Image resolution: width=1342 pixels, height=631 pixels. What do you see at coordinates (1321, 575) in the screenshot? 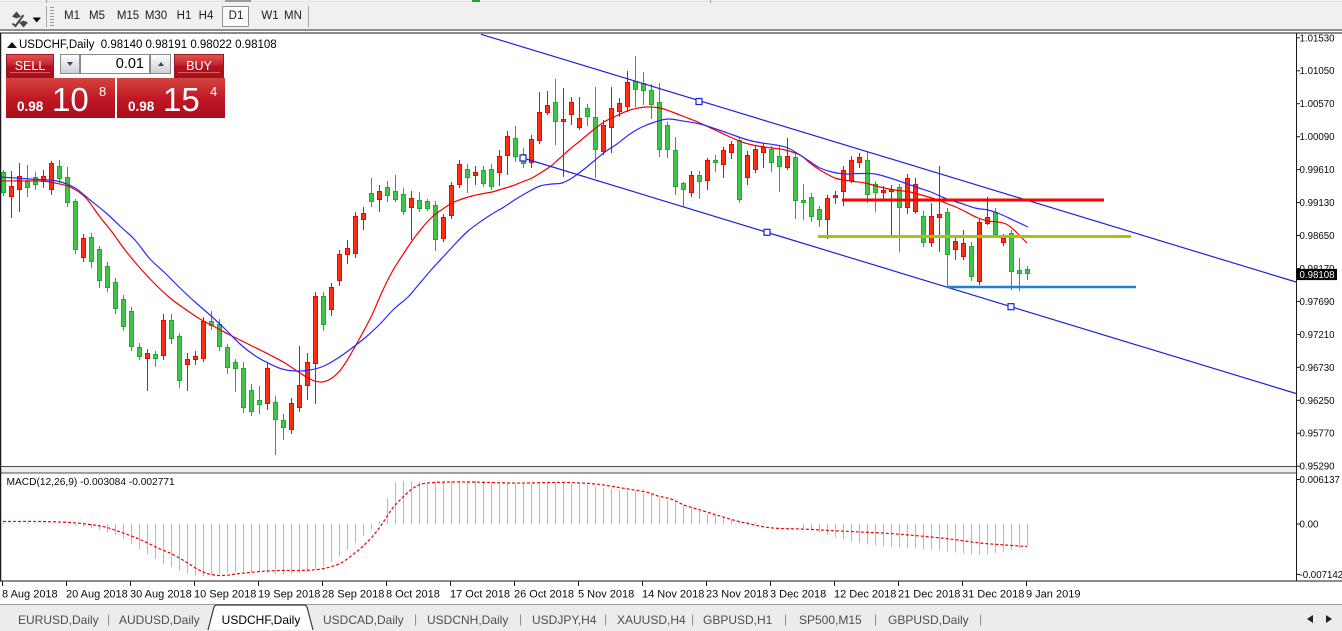
I see `svg-text: -0.007142` at bounding box center [1321, 575].